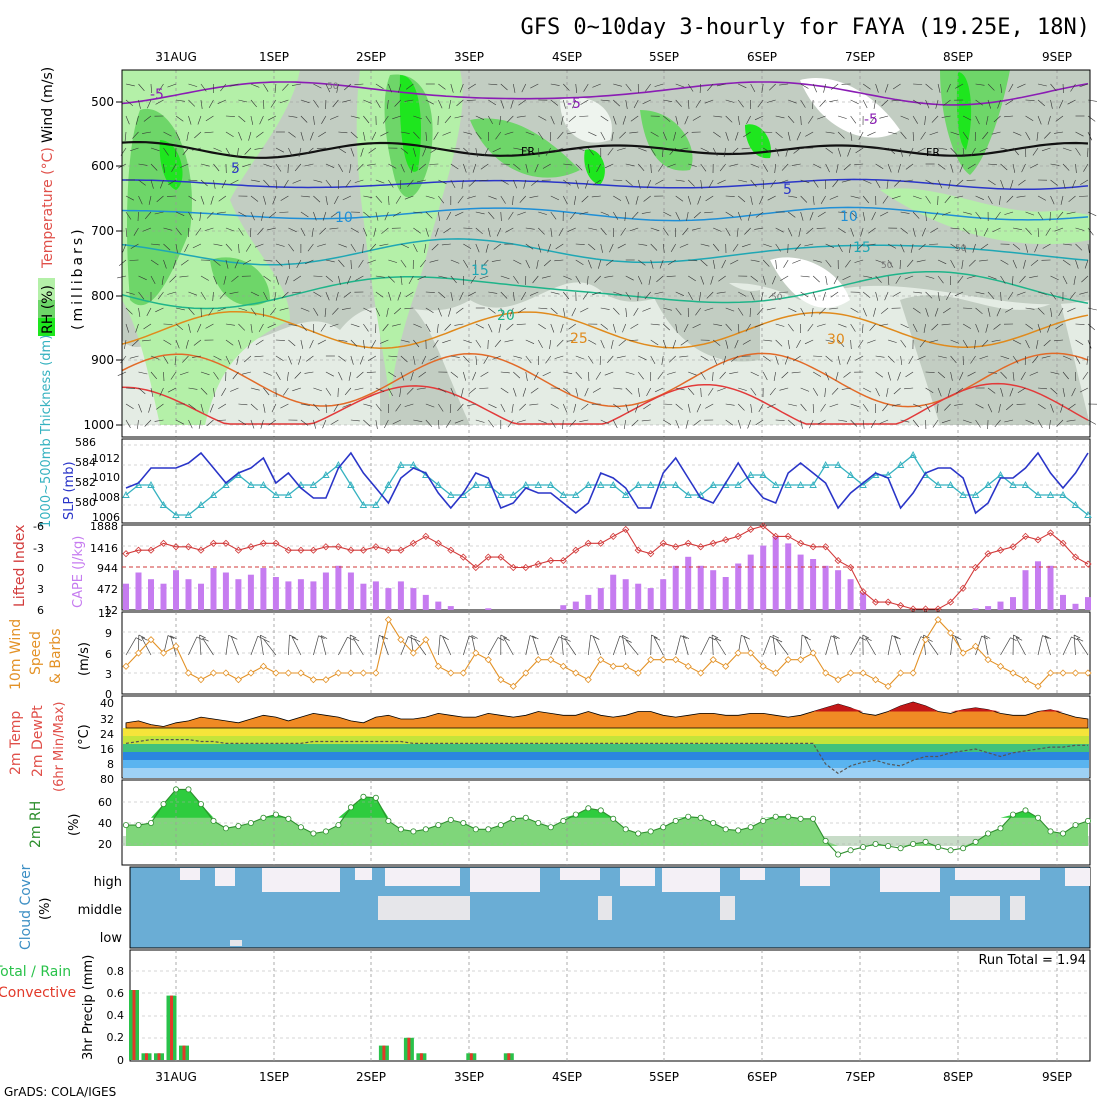  Describe the element at coordinates (107, 719) in the screenshot. I see `temp-tick: 32` at that location.